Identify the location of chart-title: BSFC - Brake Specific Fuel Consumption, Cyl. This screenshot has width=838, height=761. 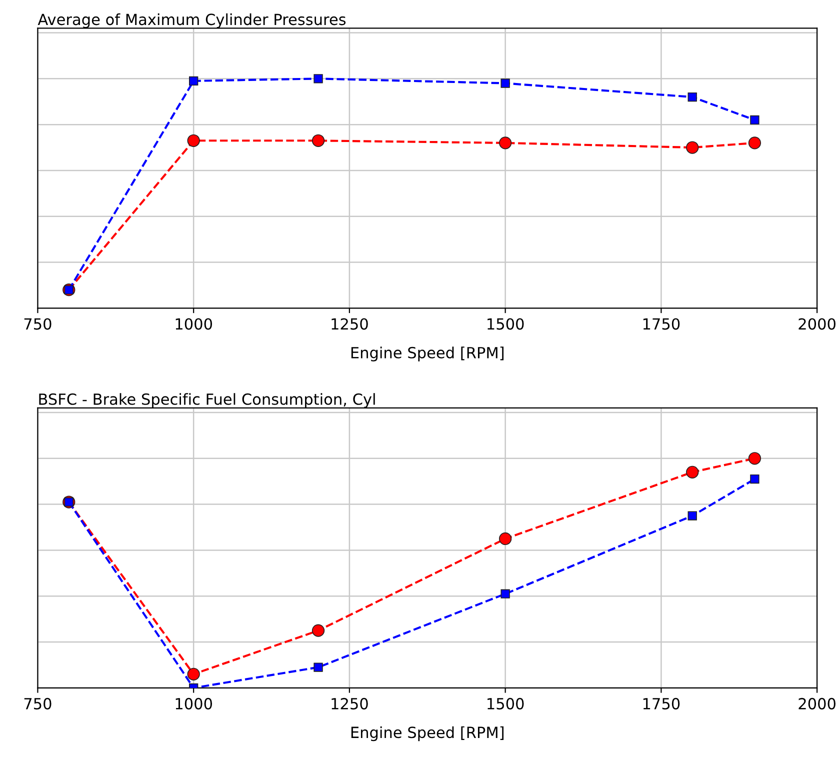
(207, 400).